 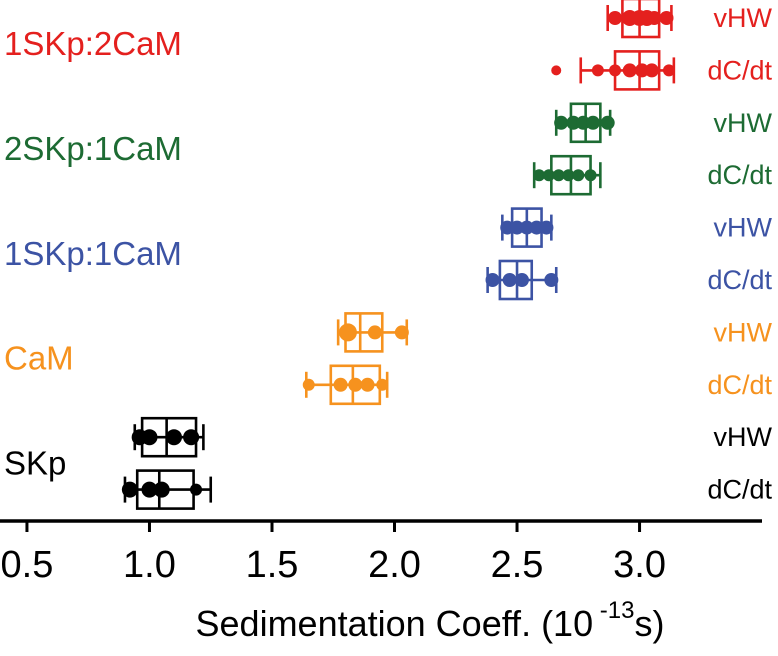 I want to click on x-tick-label: 1.5, so click(x=272, y=565).